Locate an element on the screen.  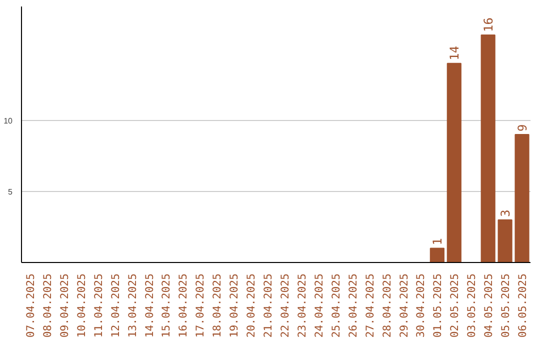
data-label: 14 is located at coordinates (455, 53).